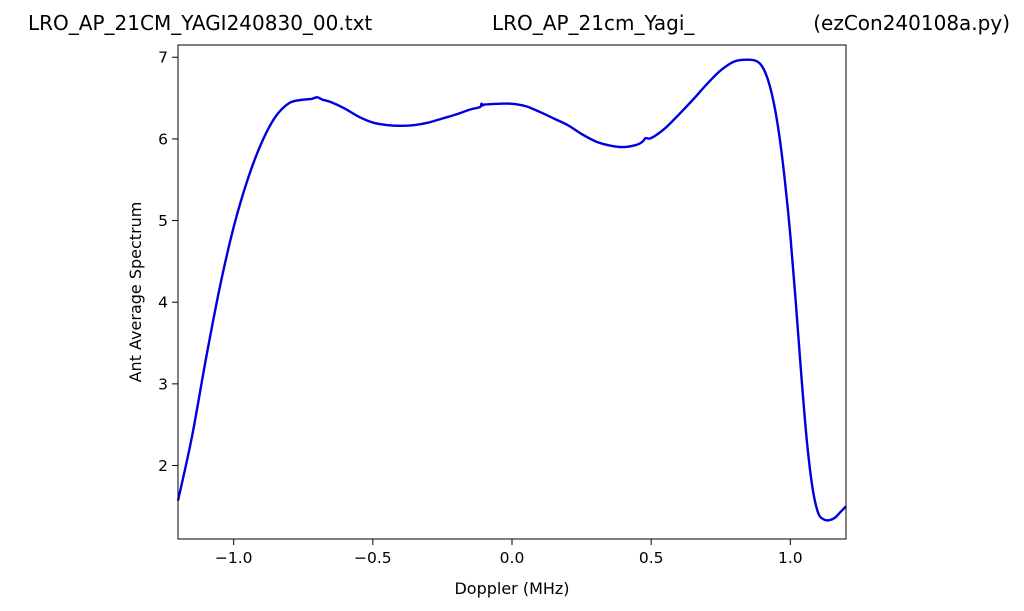 The image size is (1024, 611). What do you see at coordinates (200, 23) in the screenshot?
I see `chart-title-left: LRO_AP_21CM_YAGI240830_00.txt` at bounding box center [200, 23].